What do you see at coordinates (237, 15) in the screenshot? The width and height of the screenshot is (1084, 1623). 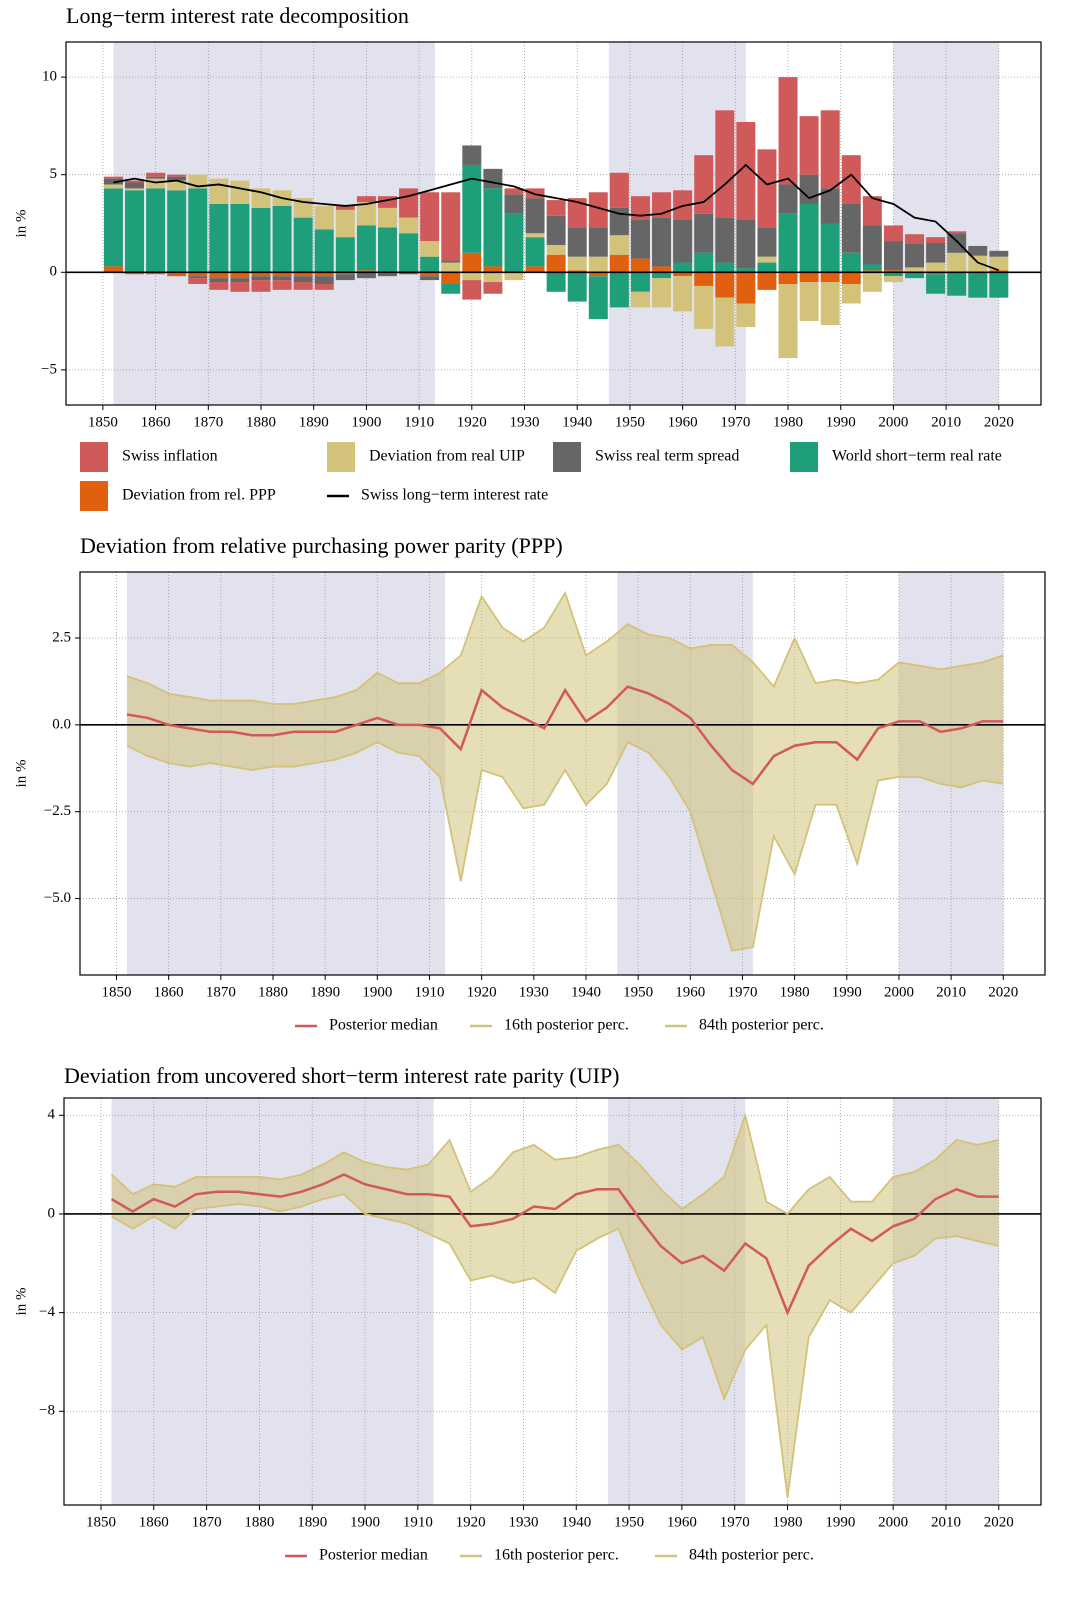 I see `chart-title: Long−term interest rate decomposition` at bounding box center [237, 15].